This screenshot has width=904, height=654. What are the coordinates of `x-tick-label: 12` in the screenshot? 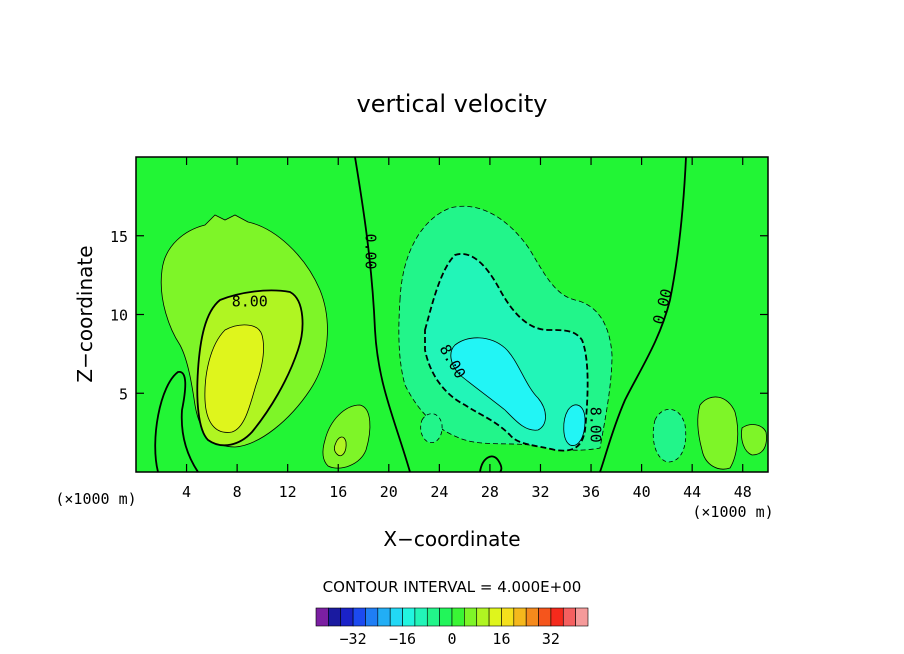 It's located at (288, 492).